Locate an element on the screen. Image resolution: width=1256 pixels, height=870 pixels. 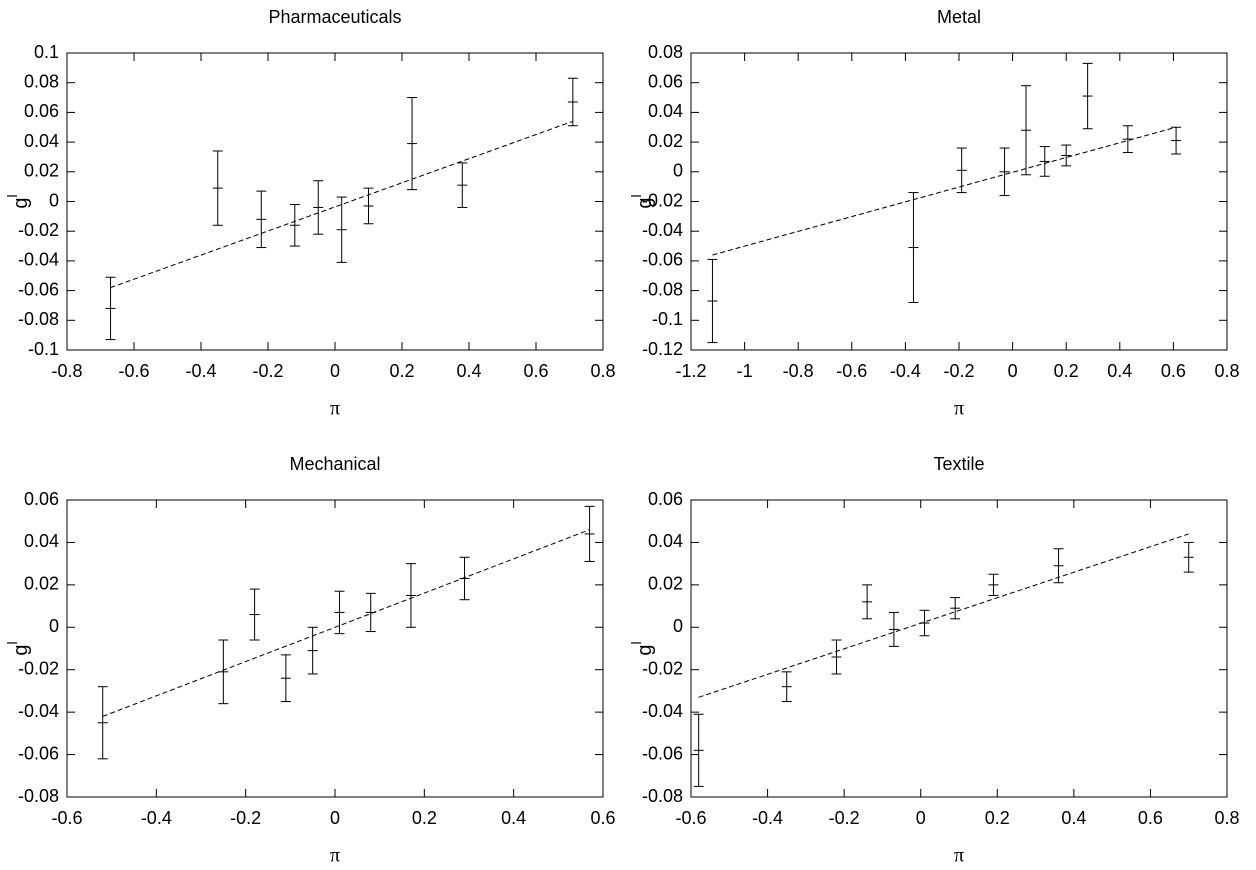
x-tick-label: -1.2 is located at coordinates (690, 371).